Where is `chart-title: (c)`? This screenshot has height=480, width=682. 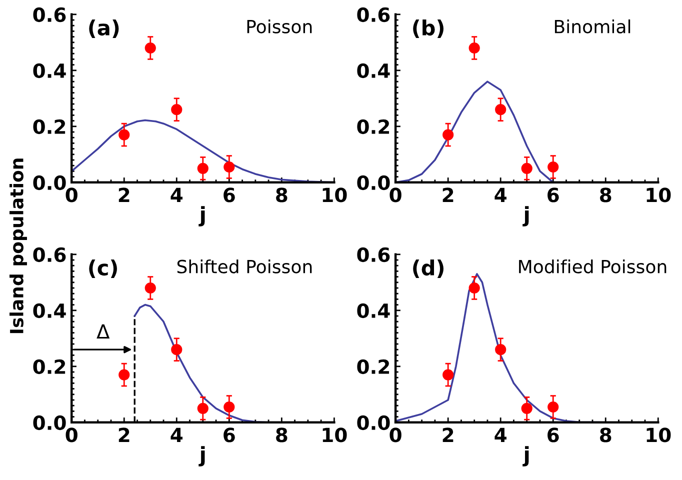
chart-title: (c) is located at coordinates (103, 268).